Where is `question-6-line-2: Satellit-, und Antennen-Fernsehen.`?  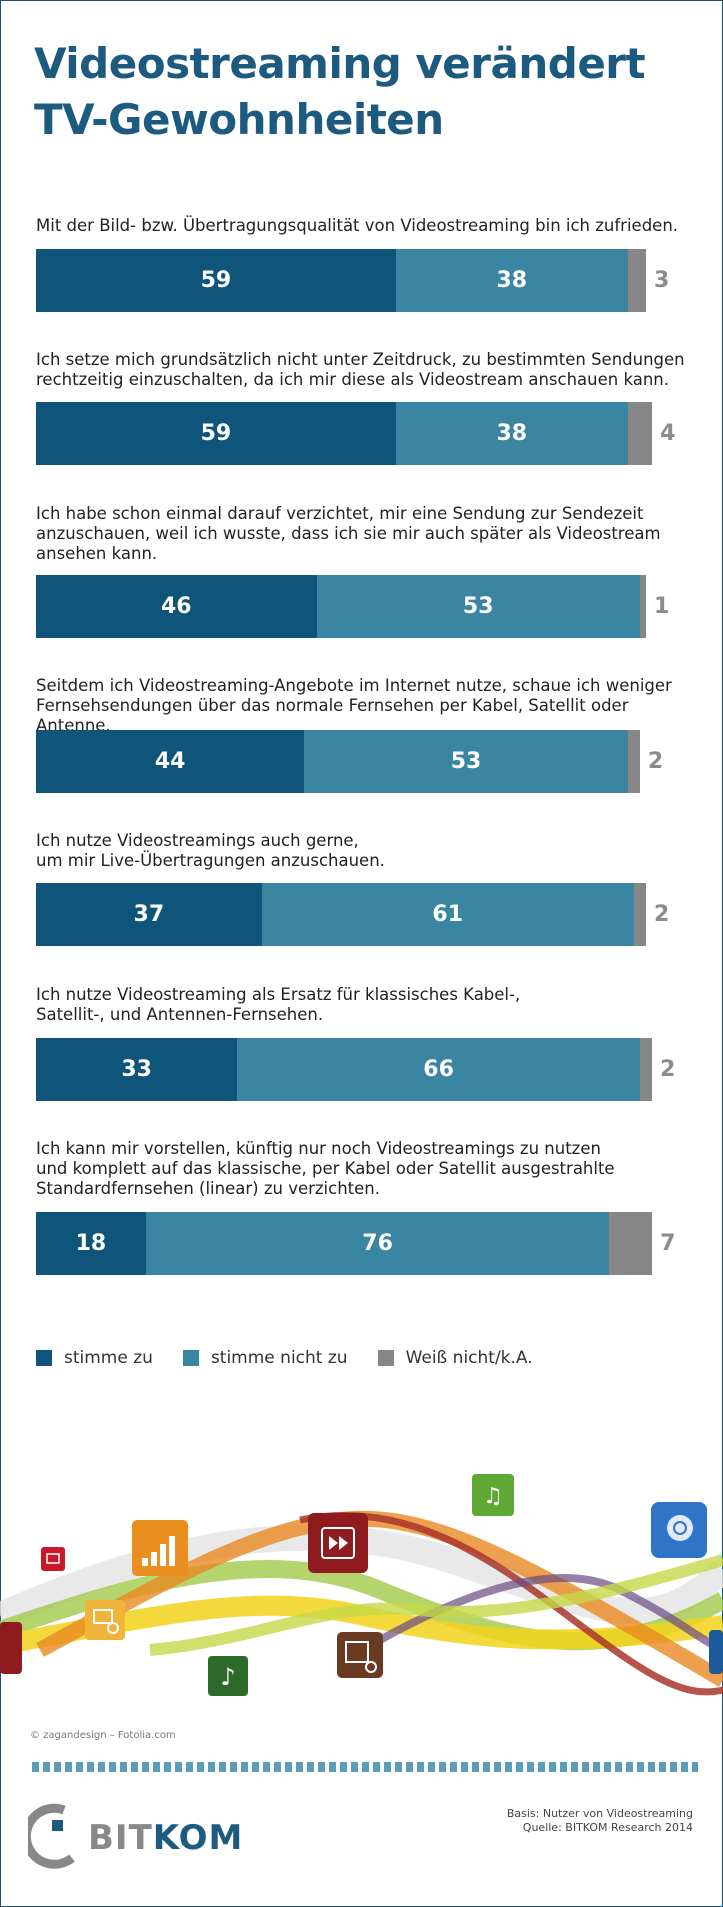 question-6-line-2: Satellit-, und Antennen-Fernsehen. is located at coordinates (180, 1014).